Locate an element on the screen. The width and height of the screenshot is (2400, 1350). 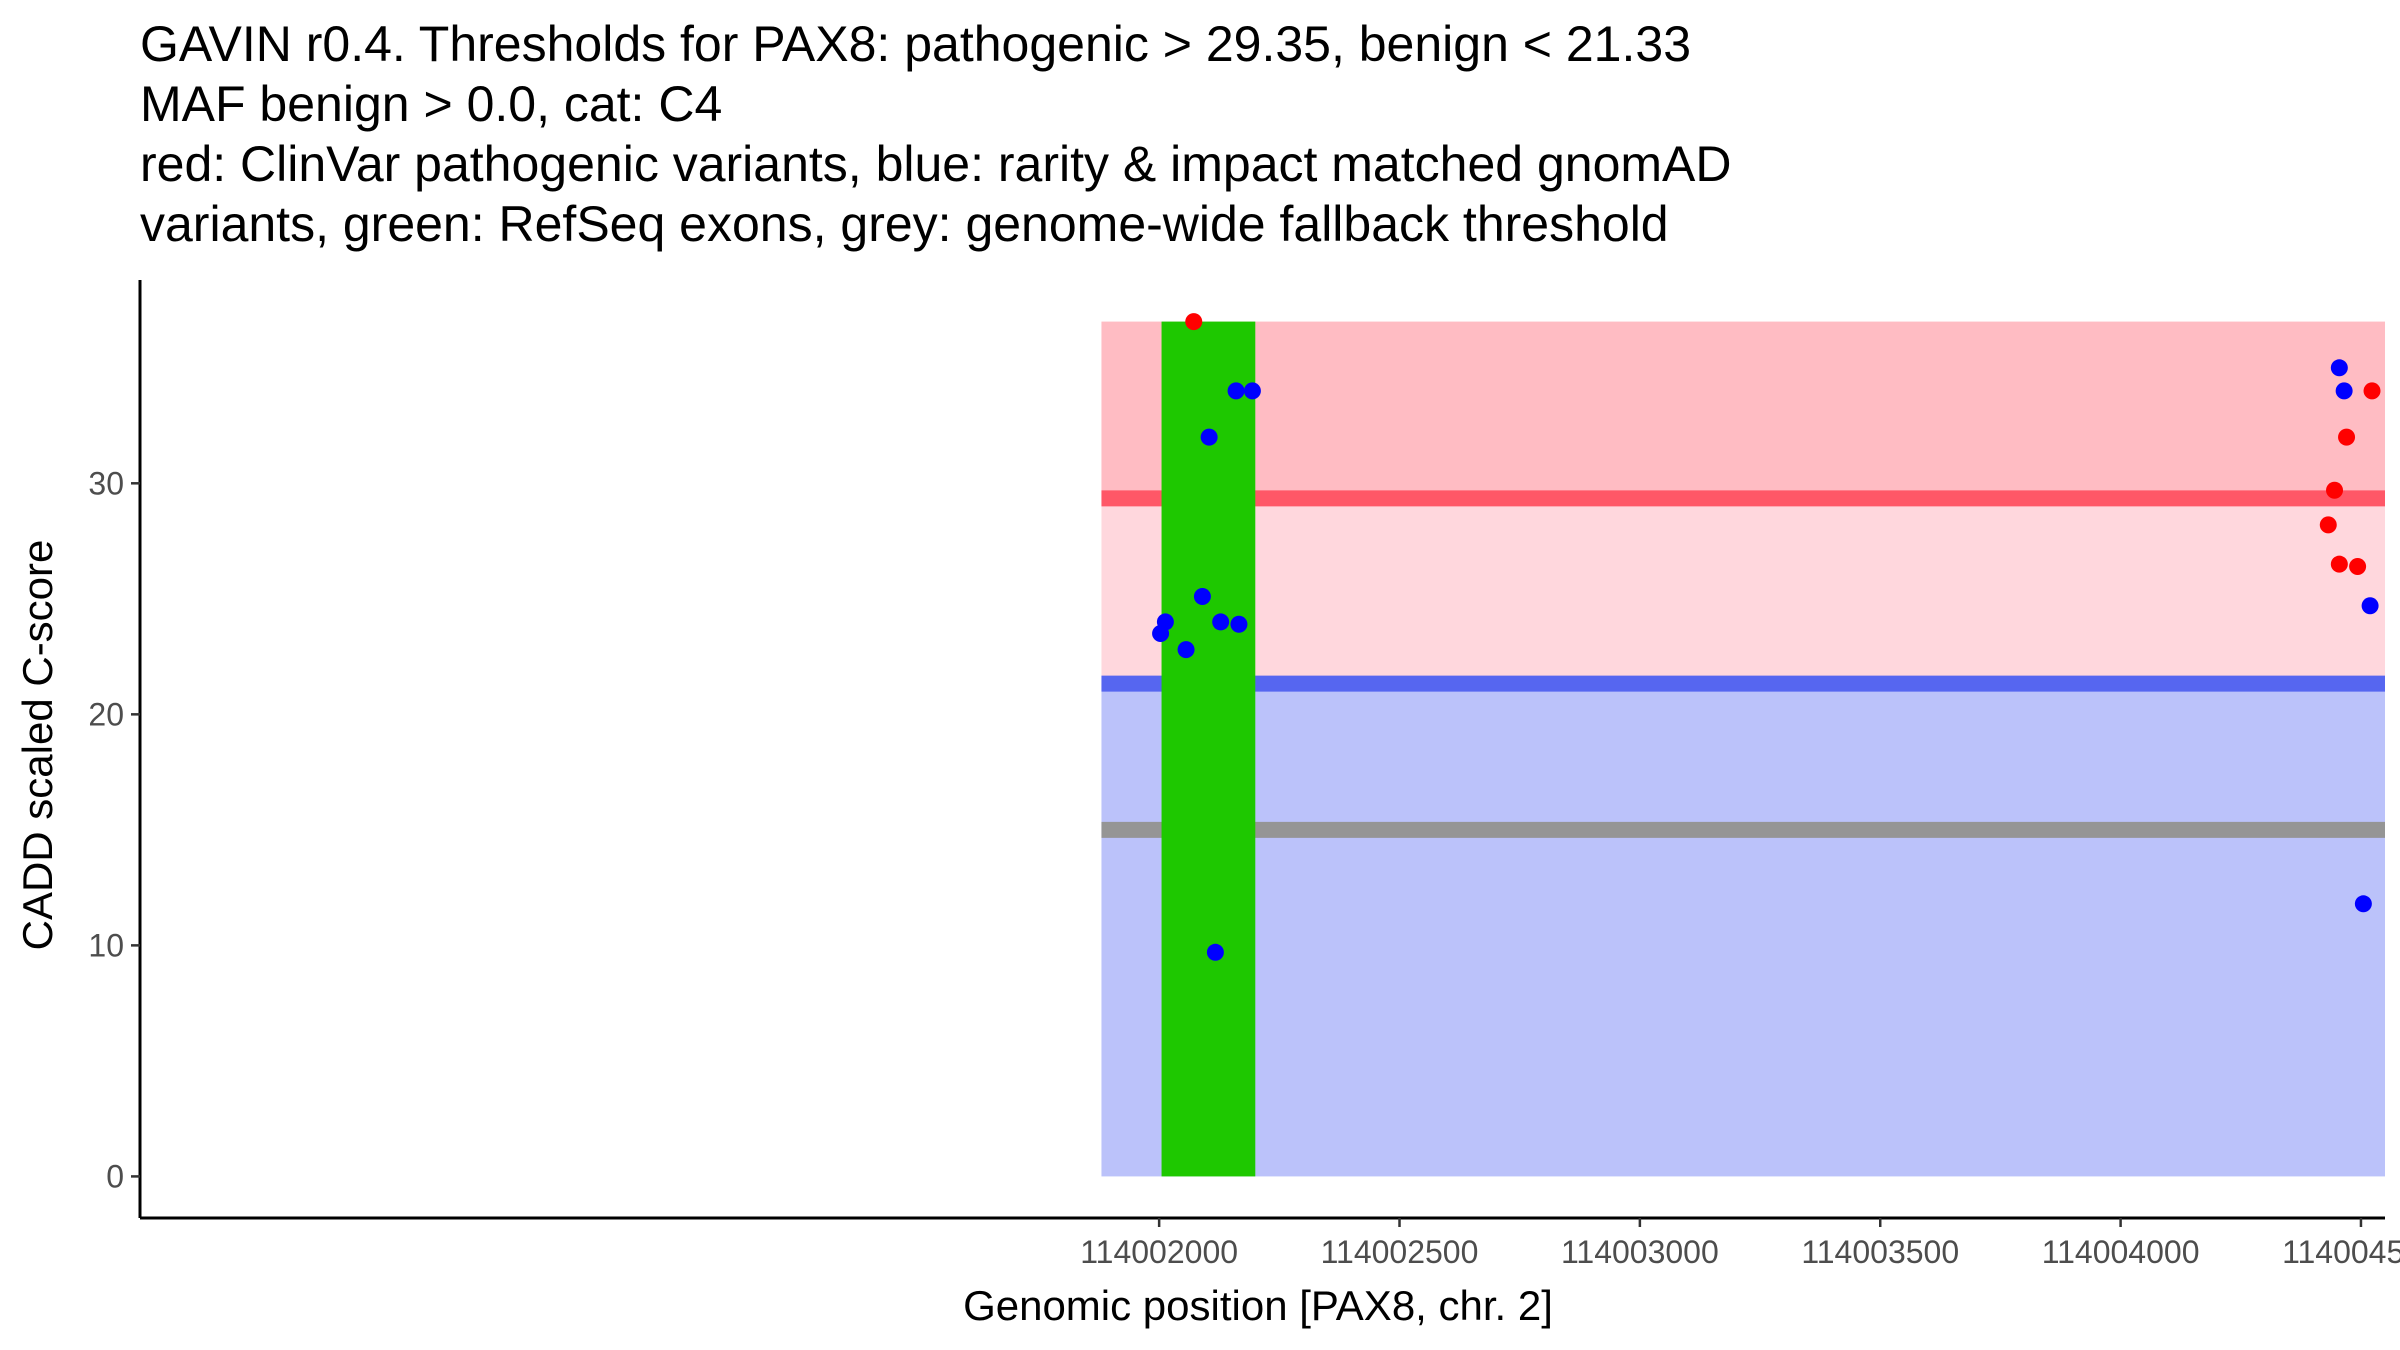
y-tick-label: 30 is located at coordinates (106, 483).